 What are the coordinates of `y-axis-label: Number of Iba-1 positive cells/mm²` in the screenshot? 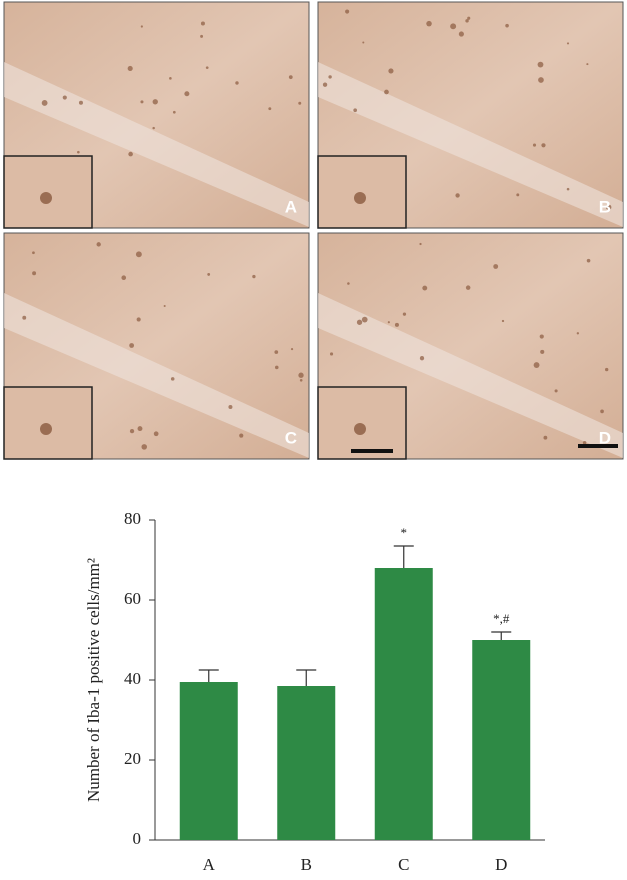 It's located at (93, 680).